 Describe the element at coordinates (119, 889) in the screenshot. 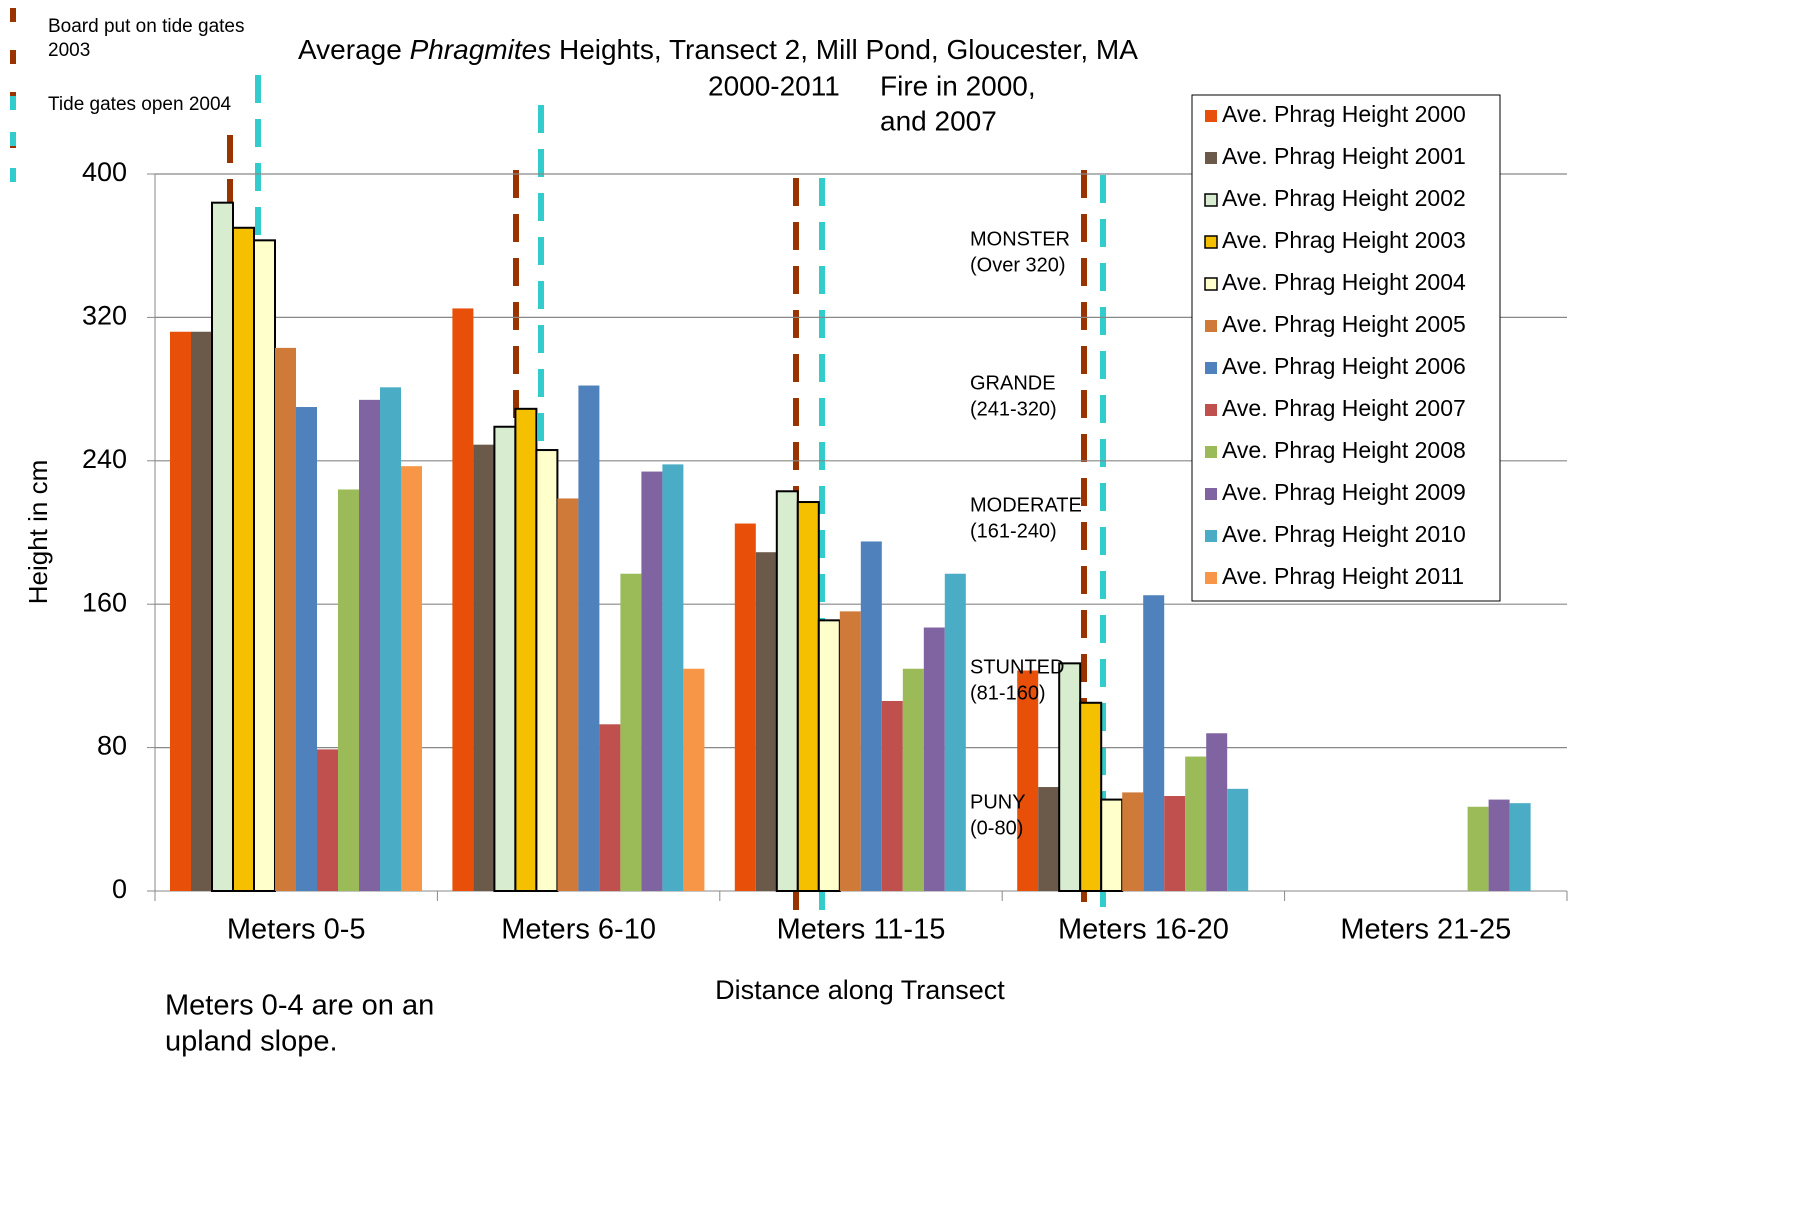

I see `y-tick-label: 0` at that location.